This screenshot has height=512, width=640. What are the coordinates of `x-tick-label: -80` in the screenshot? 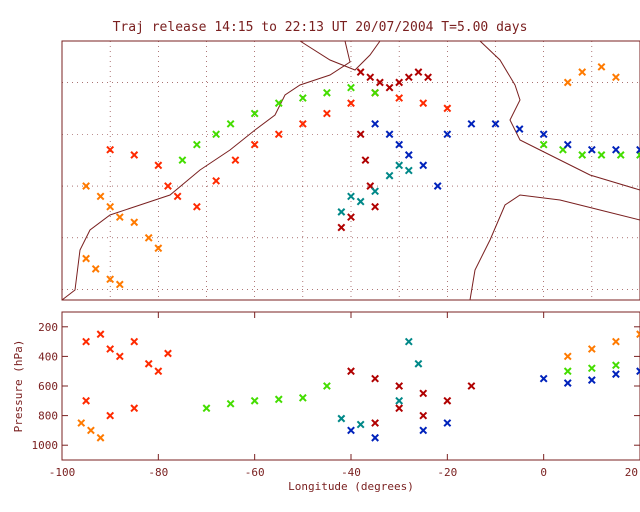 It's located at (158, 472).